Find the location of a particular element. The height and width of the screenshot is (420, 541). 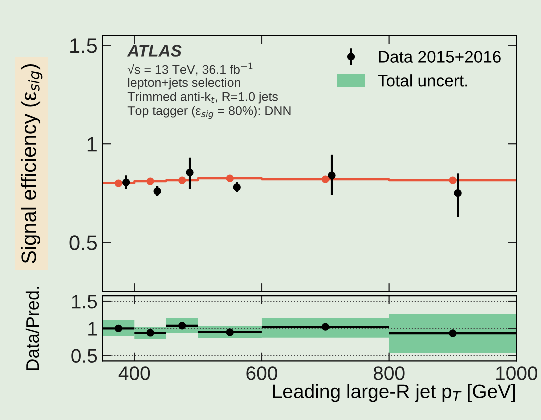

annotation: Top tagger (ε$_{sig}$ = 80%): DNN is located at coordinates (209, 113).